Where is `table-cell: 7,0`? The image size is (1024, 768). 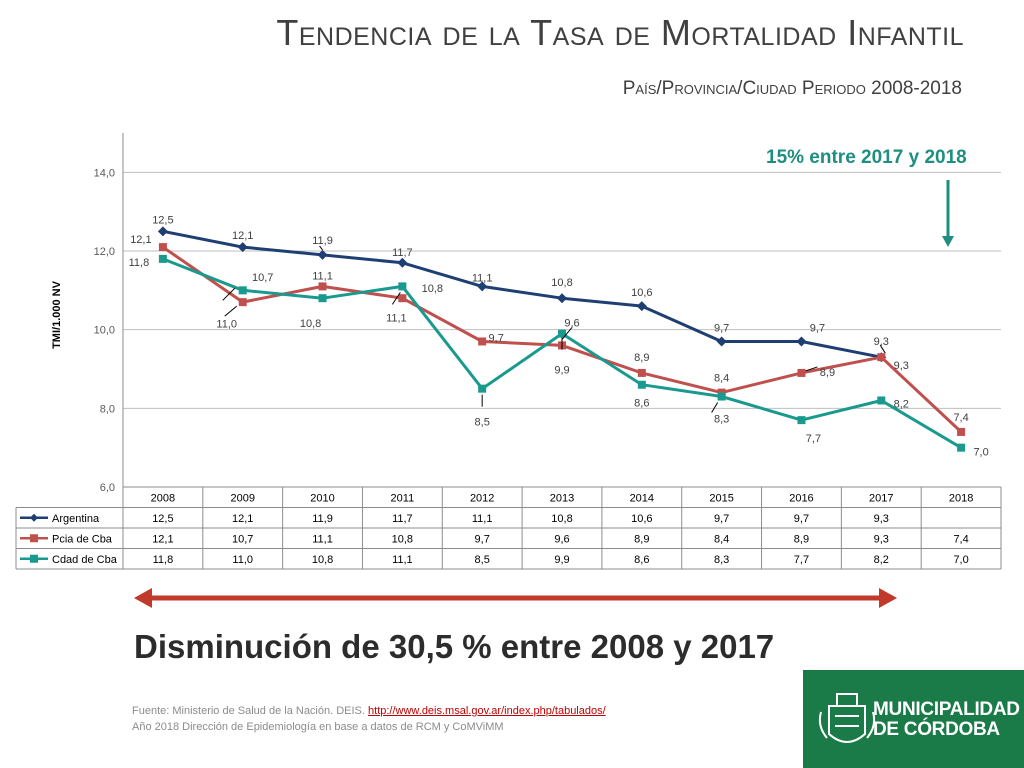
table-cell: 7,0 is located at coordinates (960, 560).